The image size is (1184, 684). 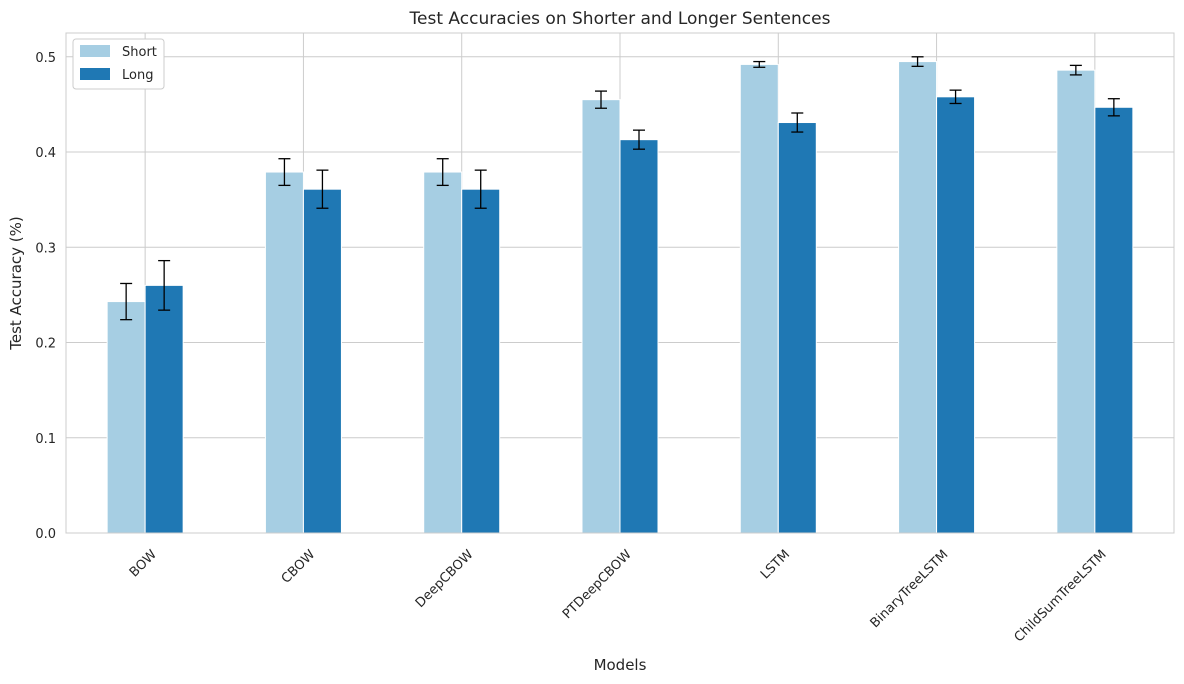 I want to click on y-tick-label: 0.1, so click(x=45, y=439).